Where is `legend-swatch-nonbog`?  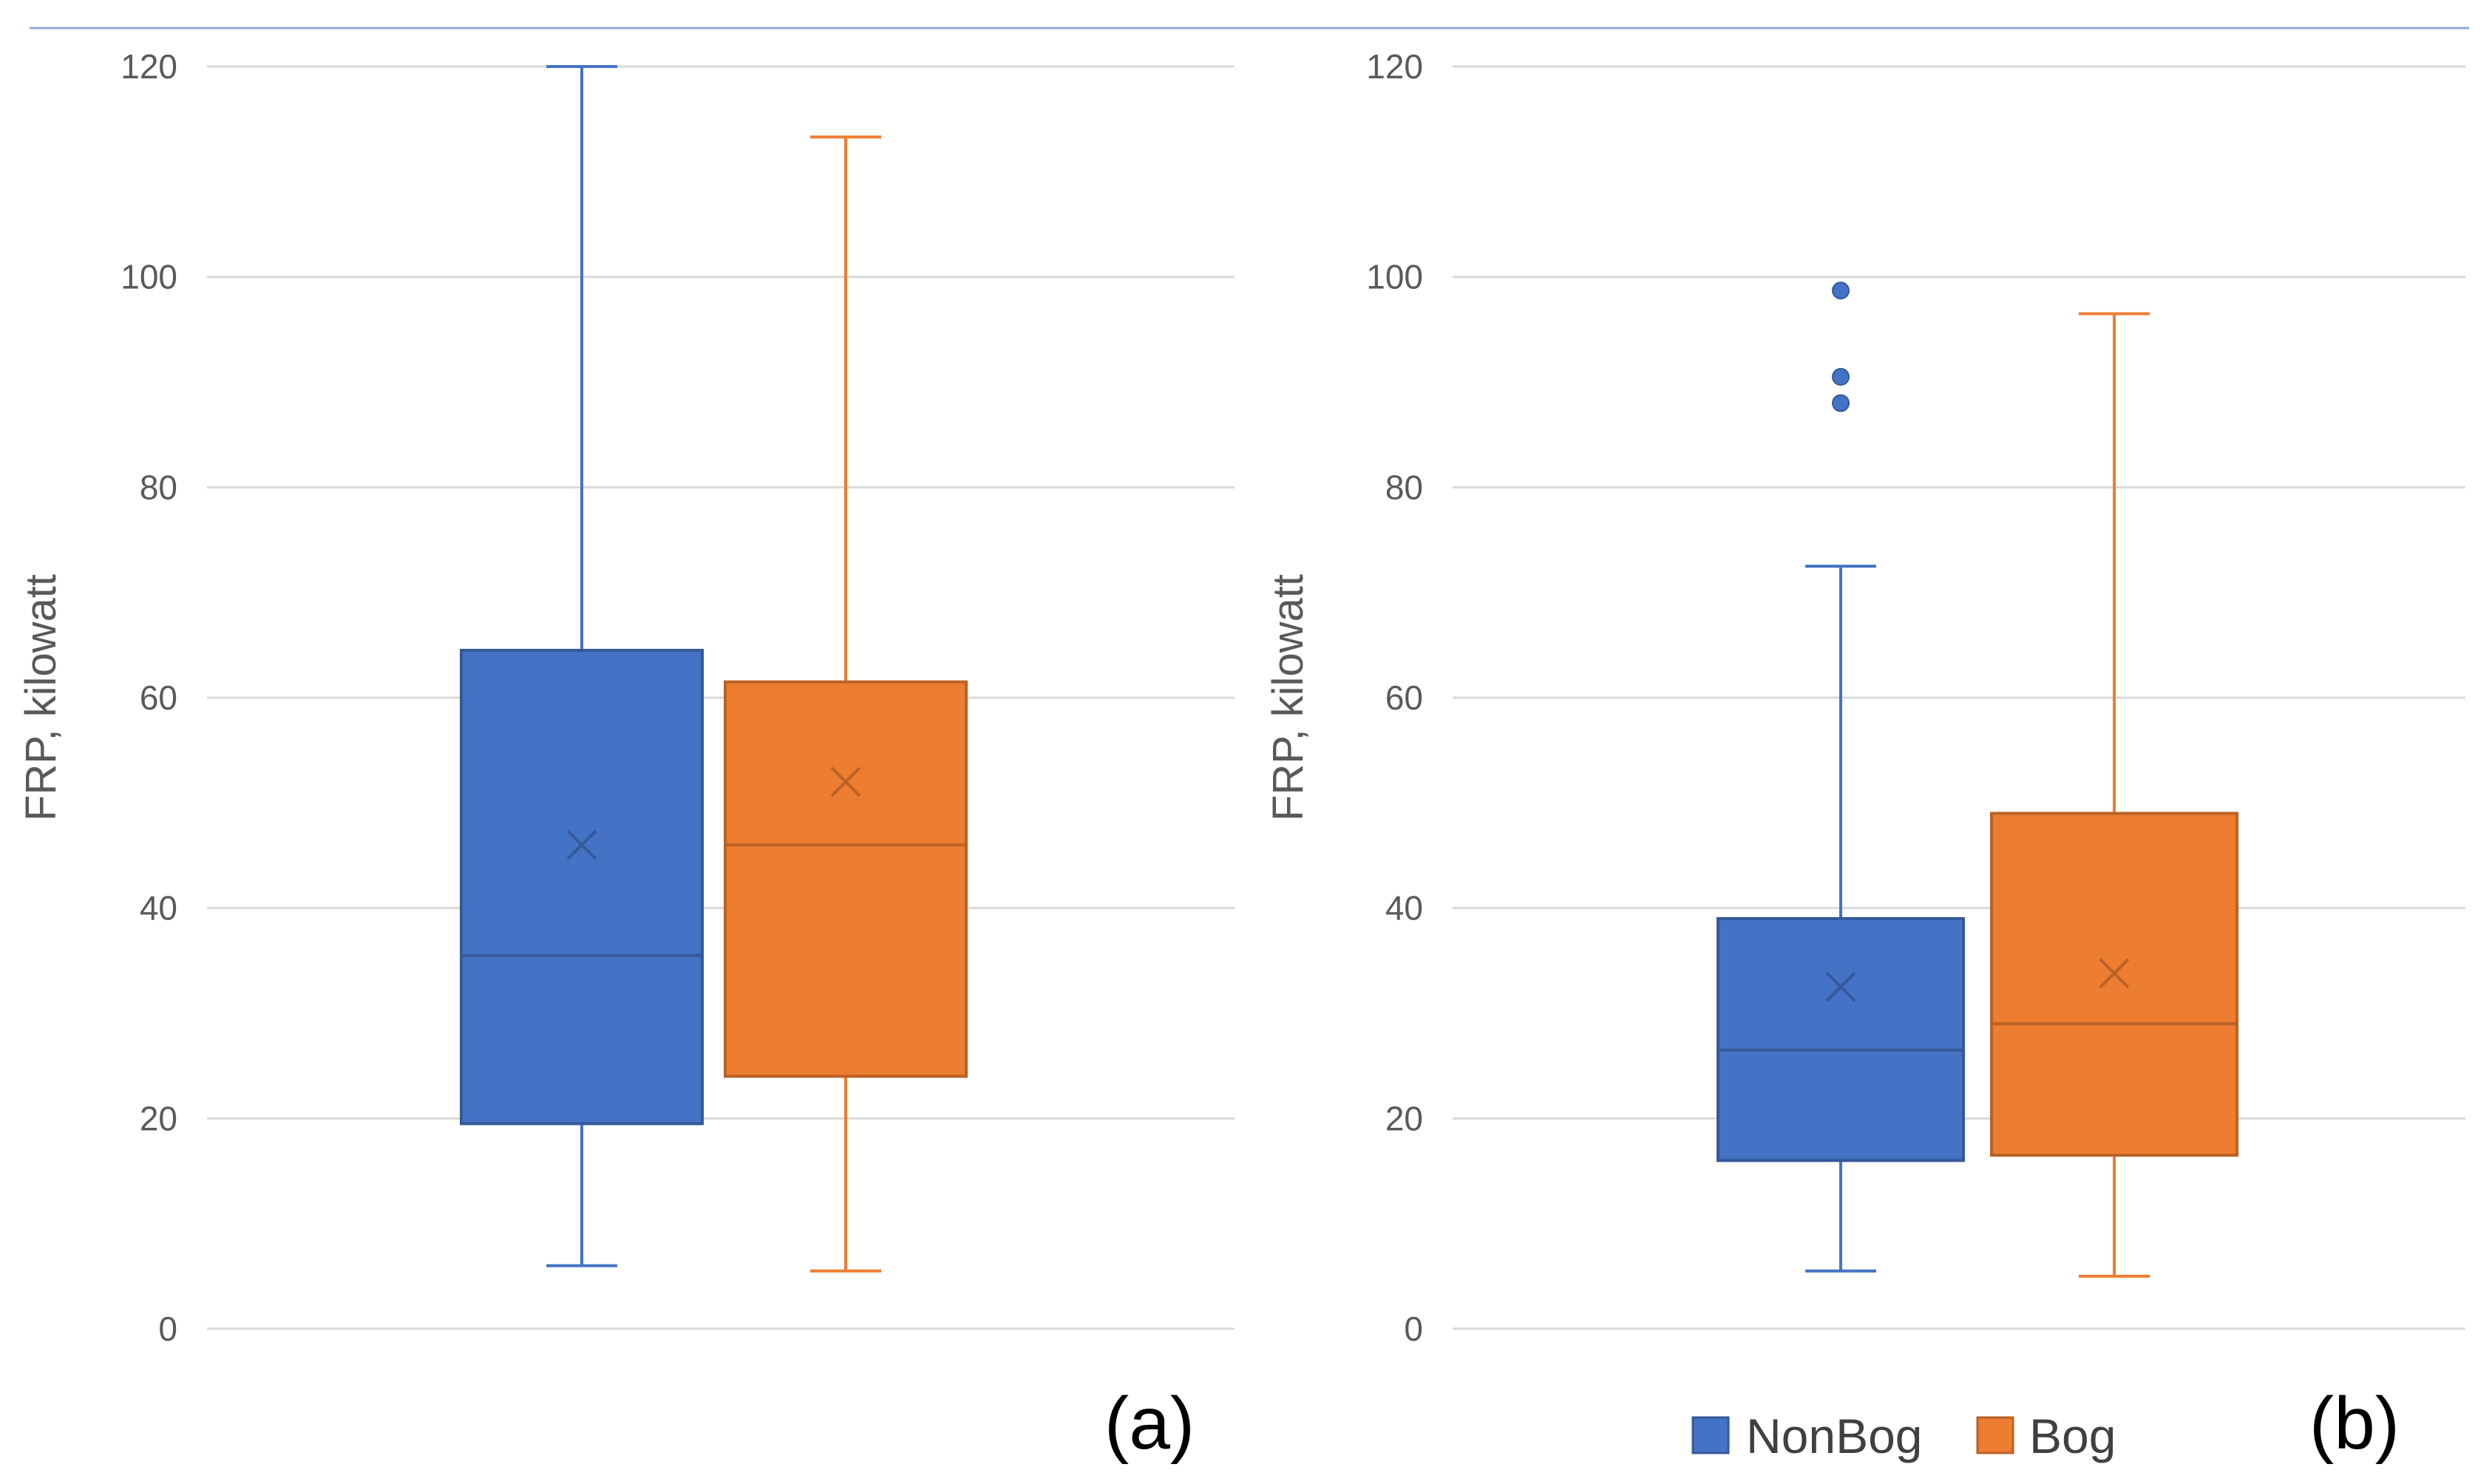 legend-swatch-nonbog is located at coordinates (1710, 1435).